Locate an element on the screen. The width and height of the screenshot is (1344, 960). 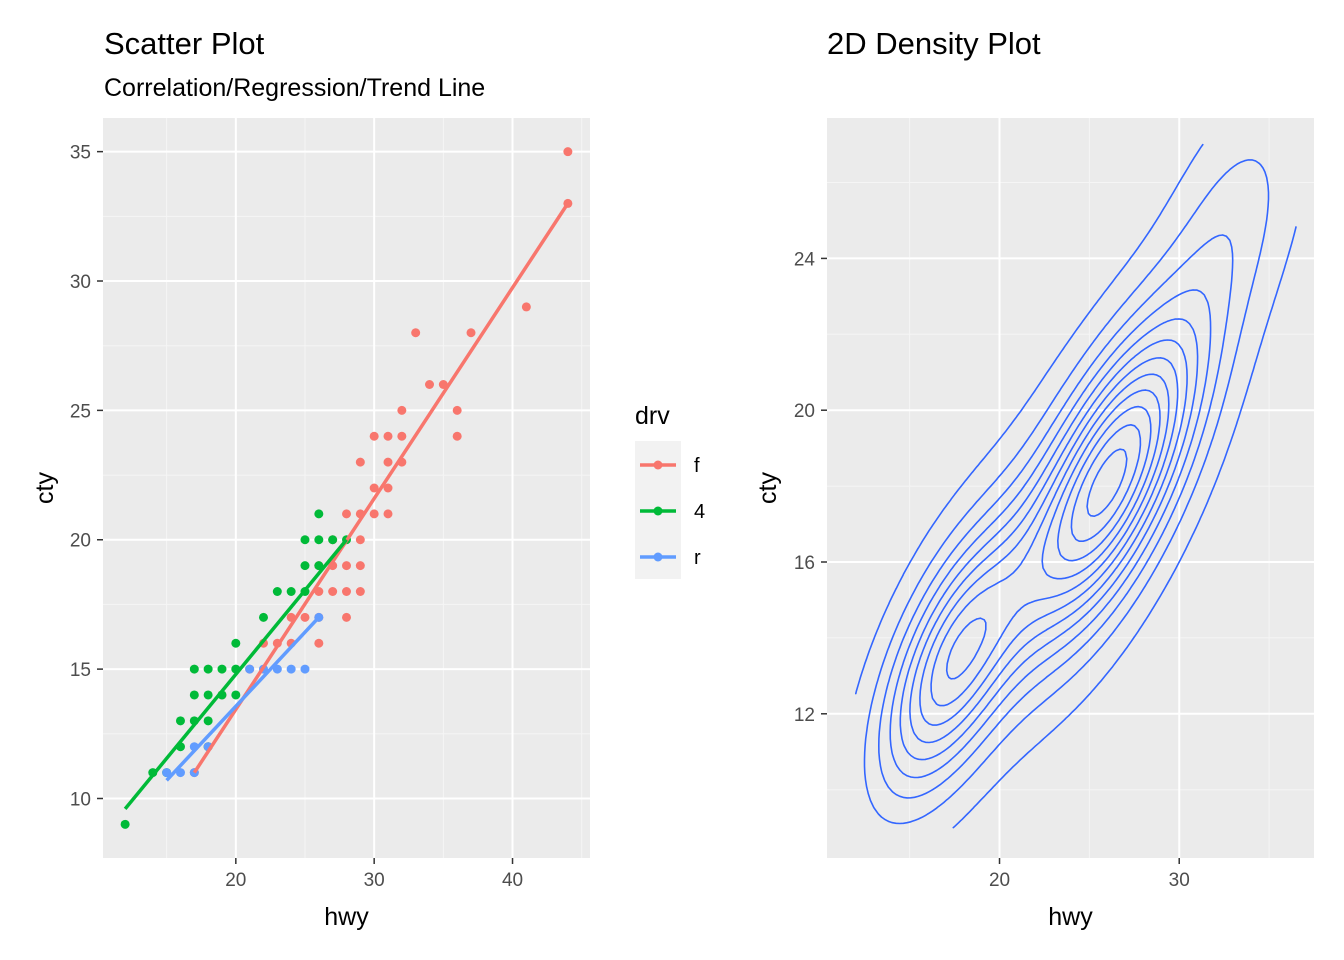
density-x-tick-label: 30 is located at coordinates (1179, 880).